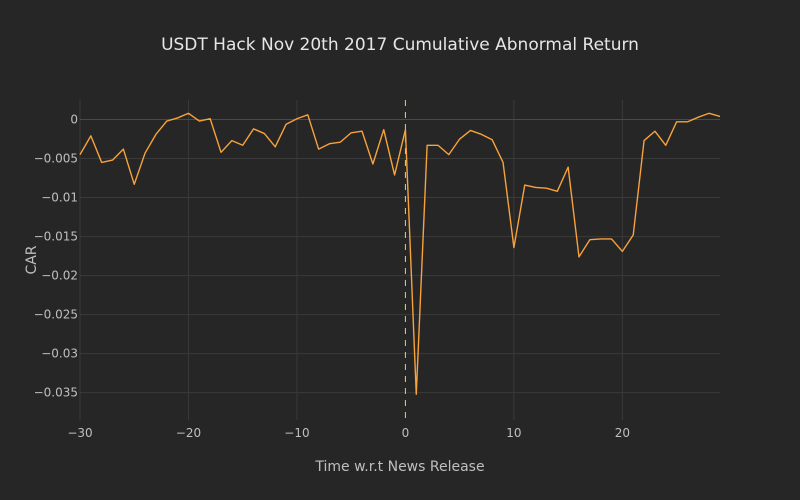  I want to click on y-tick-label: −0.02, so click(59, 276).